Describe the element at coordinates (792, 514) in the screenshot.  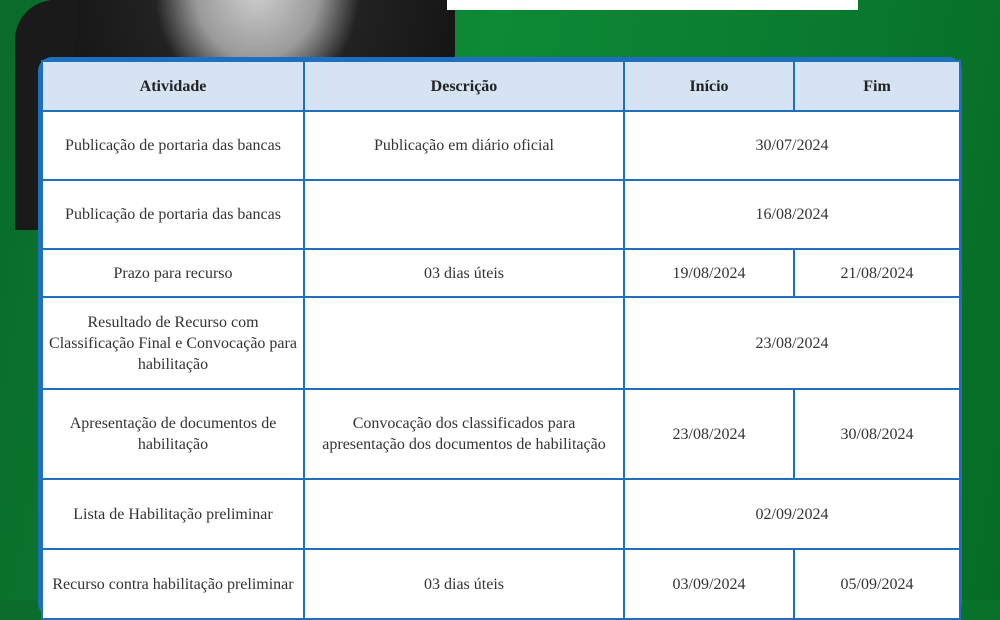
I see `cell-data: 02/09/2024` at that location.